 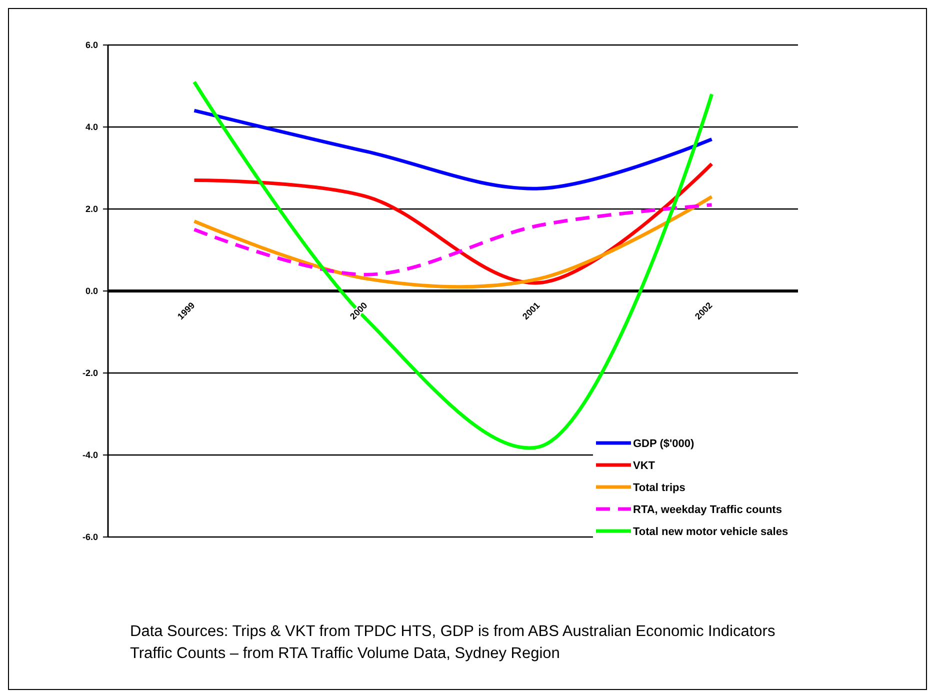 I want to click on text: Data Sources: Trips & VKT from TPDC HTS, GDP is from ABS Australian Economic Indicators, so click(x=453, y=631).